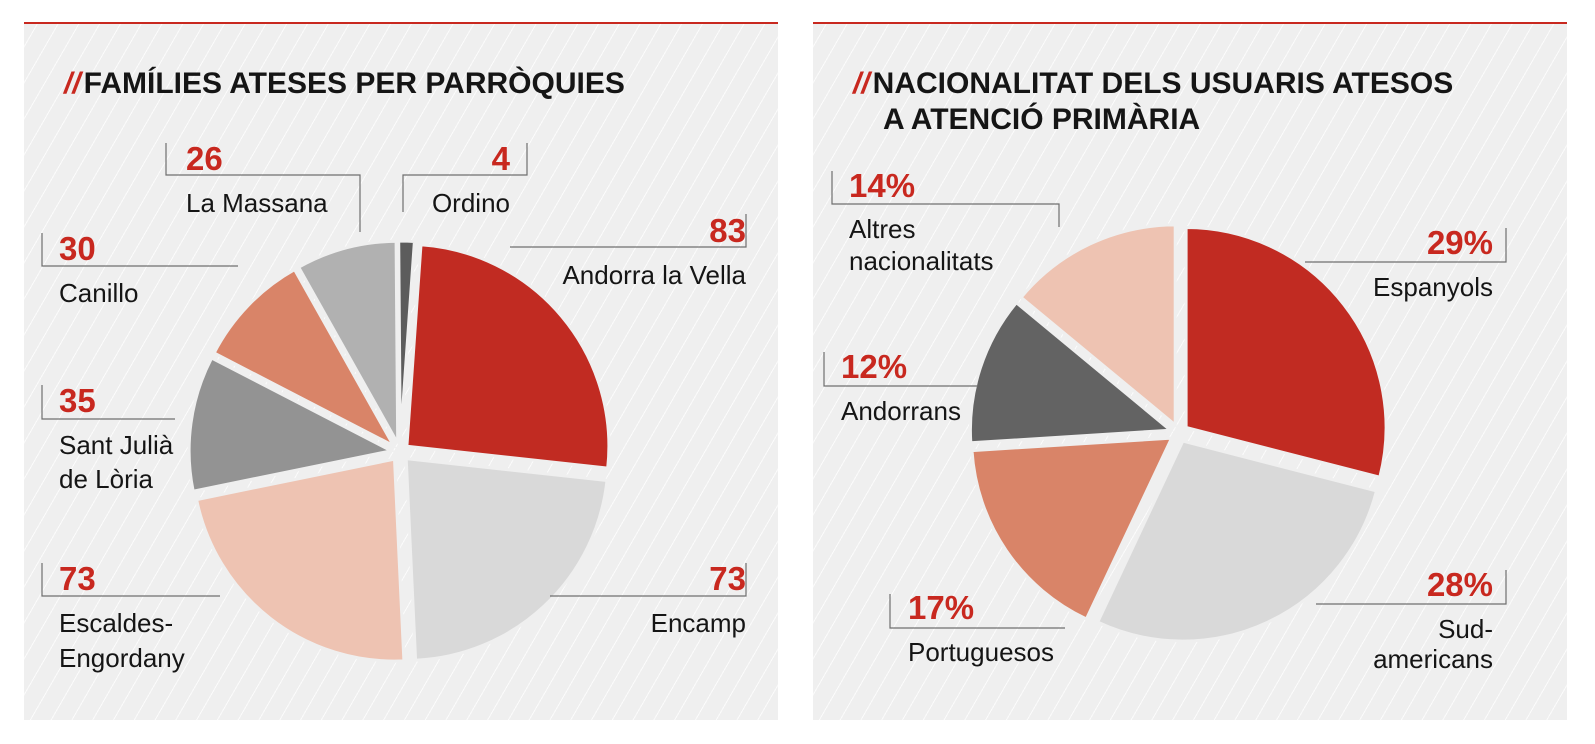 The image size is (1595, 744). Describe the element at coordinates (122, 658) in the screenshot. I see `category-label: Engordany` at that location.